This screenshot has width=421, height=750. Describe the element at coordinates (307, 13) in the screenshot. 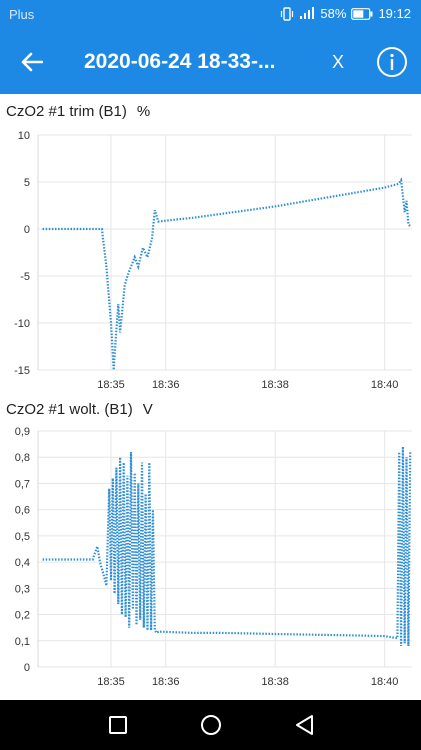

I see `signal-icon` at that location.